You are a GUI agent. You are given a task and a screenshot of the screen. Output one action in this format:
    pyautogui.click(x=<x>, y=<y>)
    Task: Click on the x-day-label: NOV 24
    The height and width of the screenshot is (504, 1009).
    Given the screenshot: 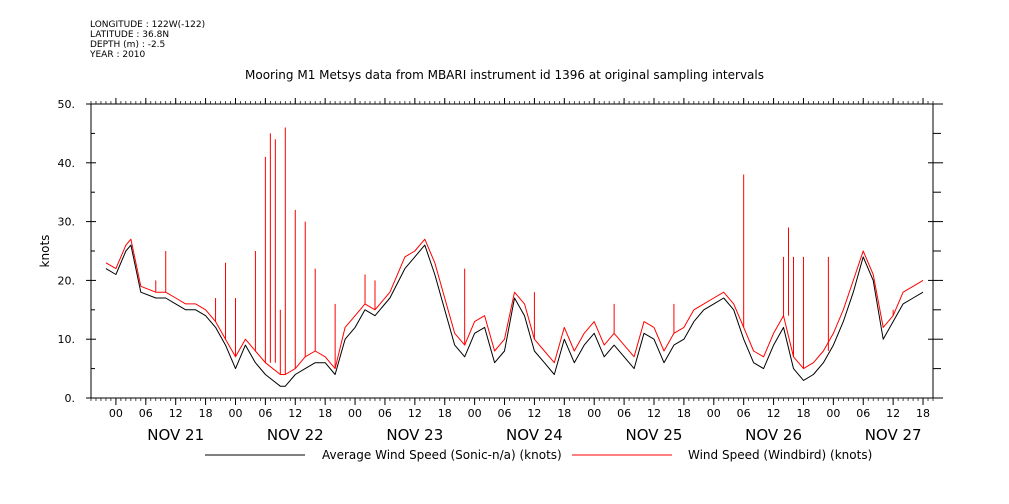 What is the action you would take?
    pyautogui.click(x=534, y=435)
    